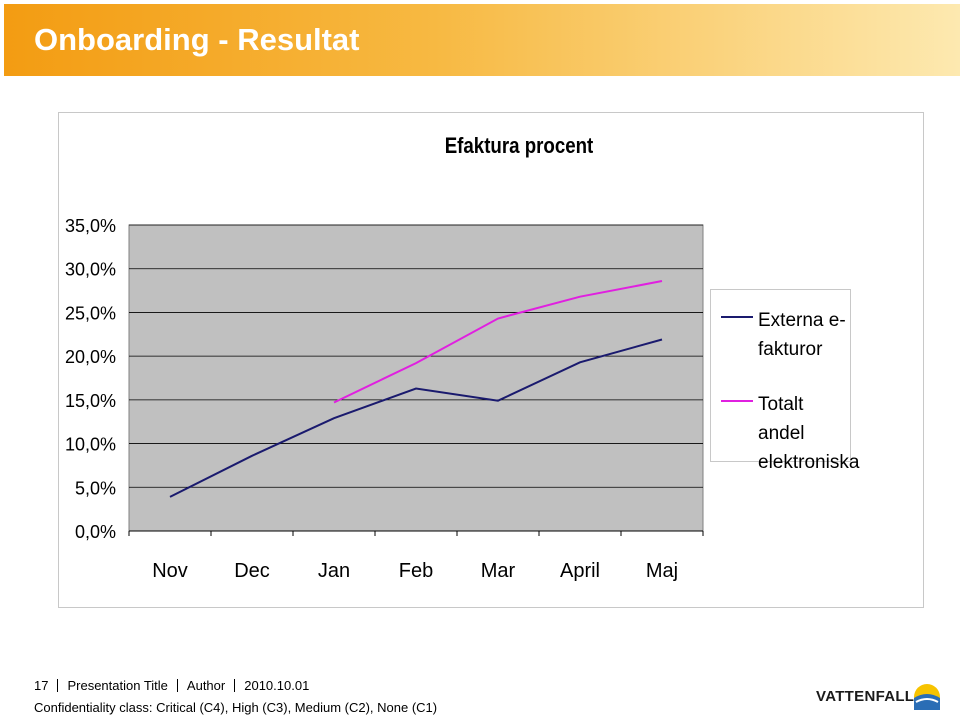  Describe the element at coordinates (809, 433) in the screenshot. I see `legend-label-totalt: Totalt andel elektroniska` at that location.